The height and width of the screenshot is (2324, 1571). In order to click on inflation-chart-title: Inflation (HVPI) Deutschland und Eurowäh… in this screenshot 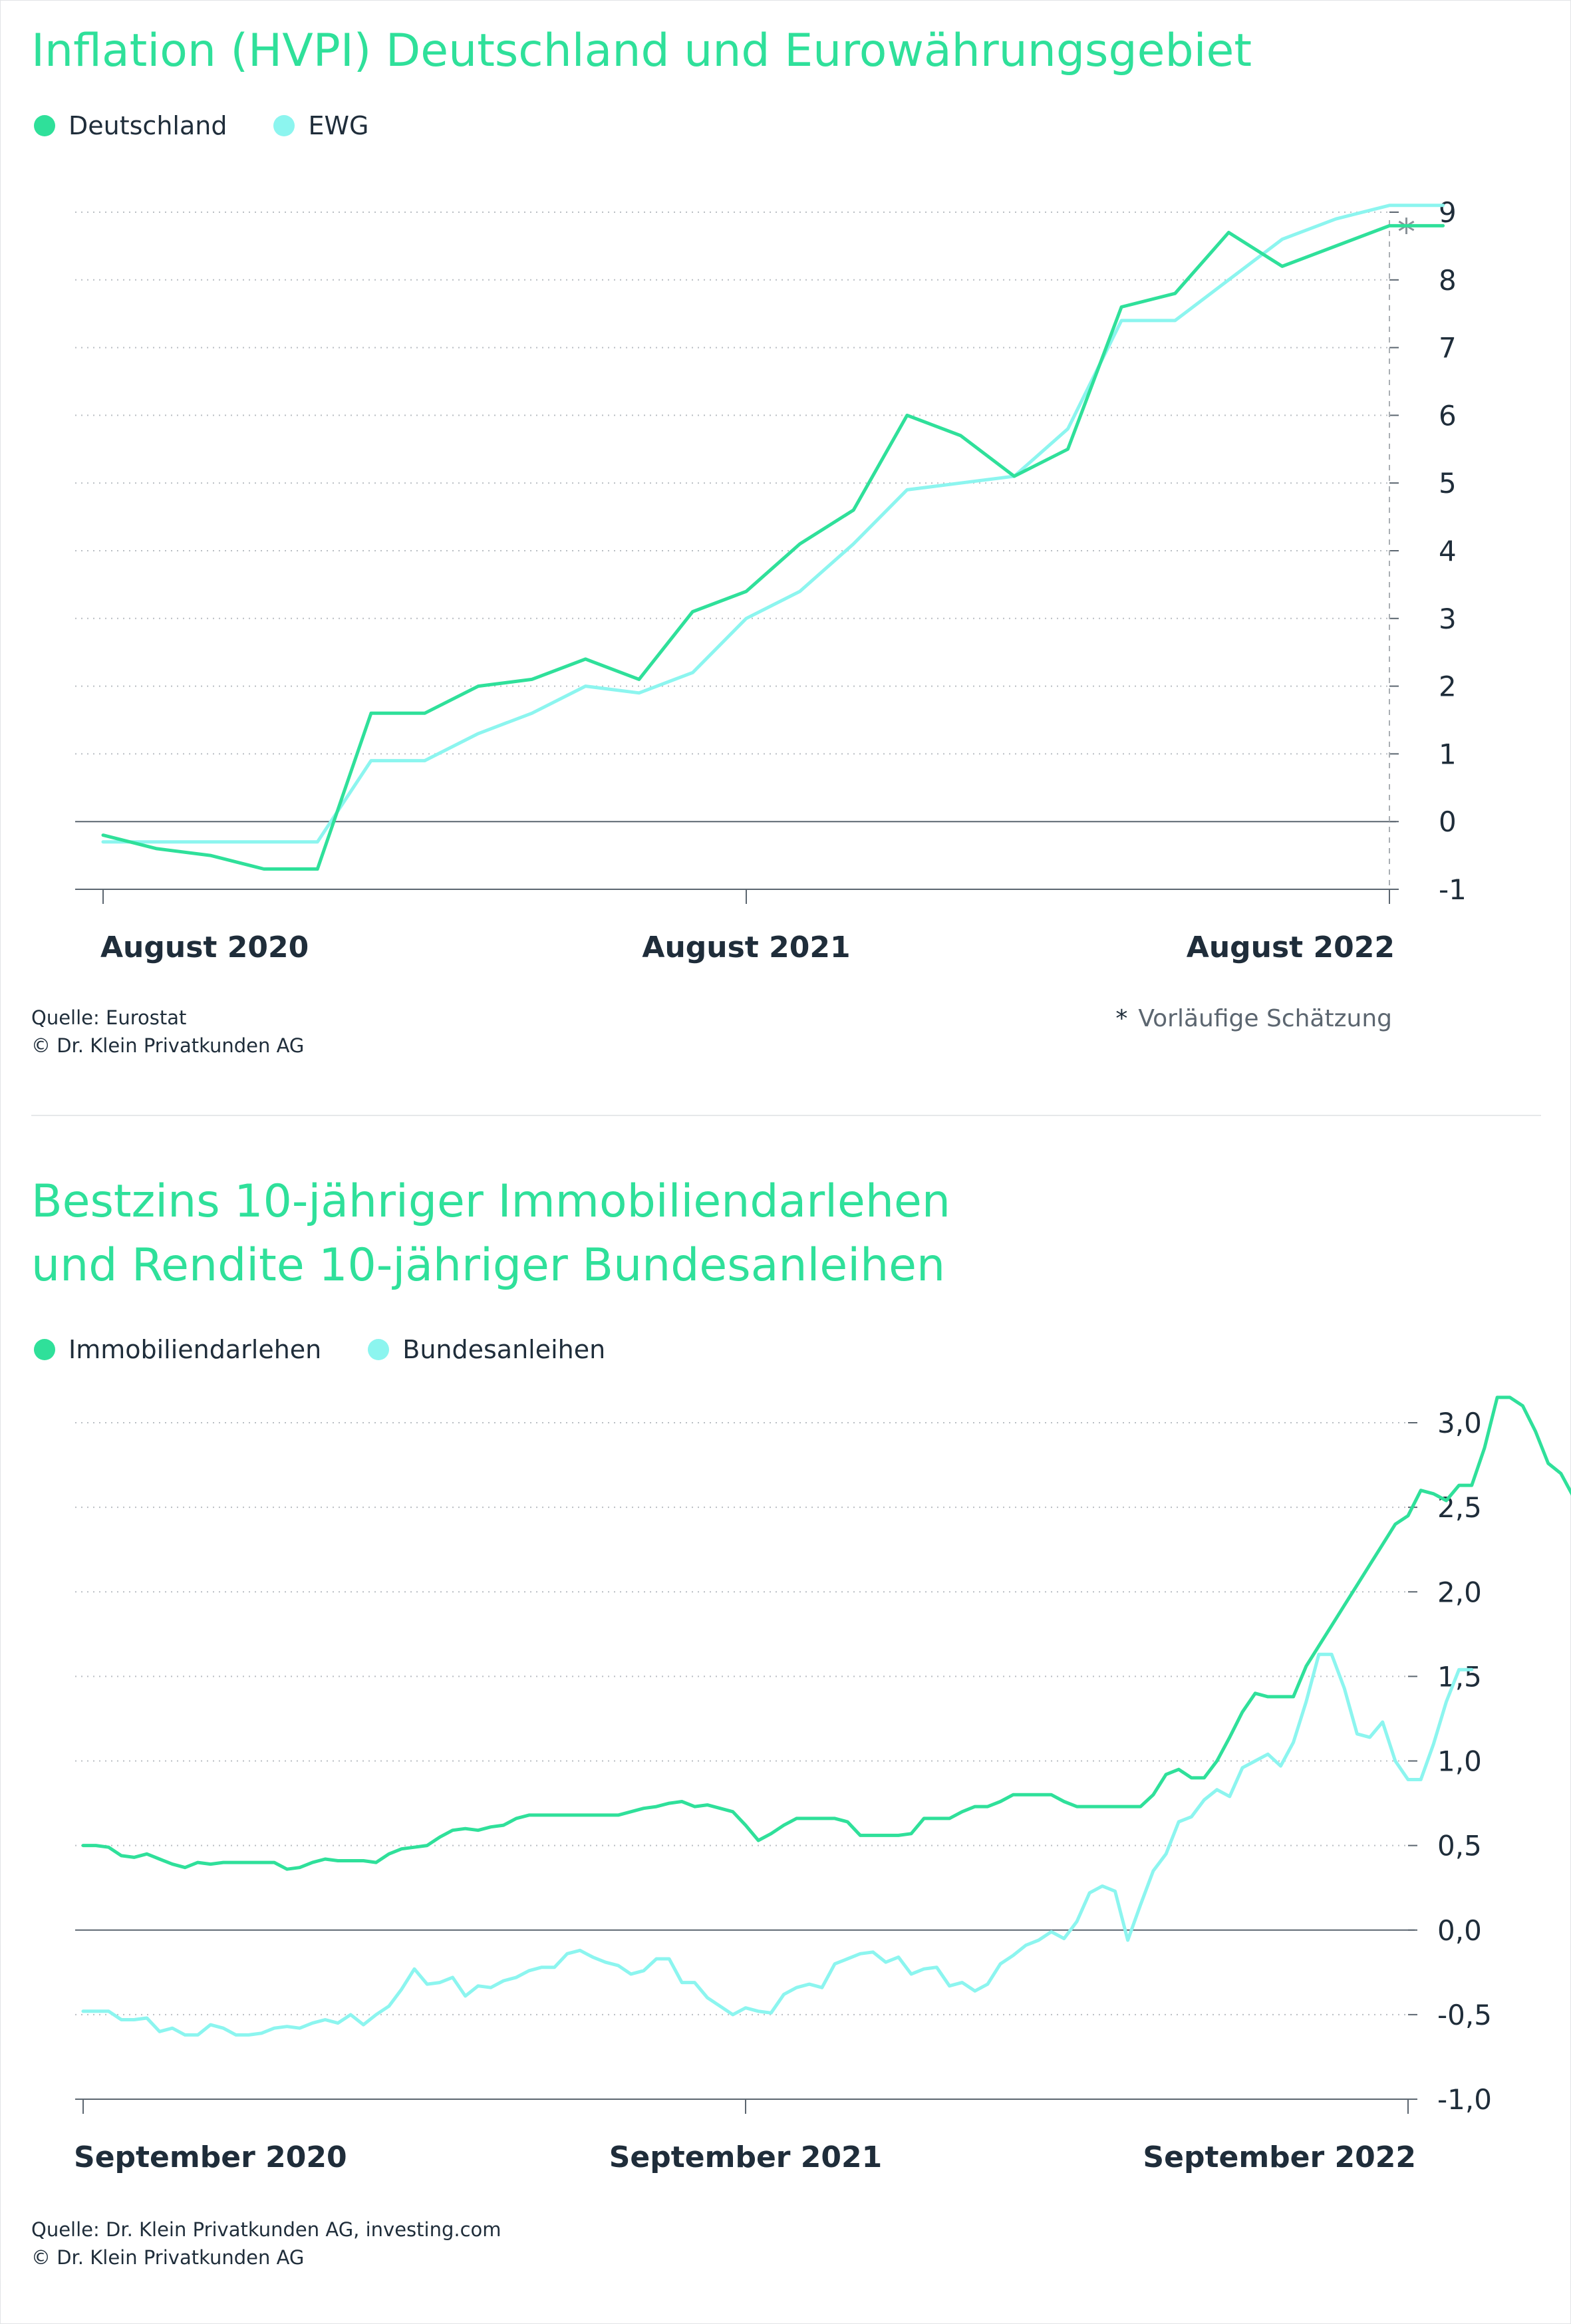, I will do `click(641, 51)`.